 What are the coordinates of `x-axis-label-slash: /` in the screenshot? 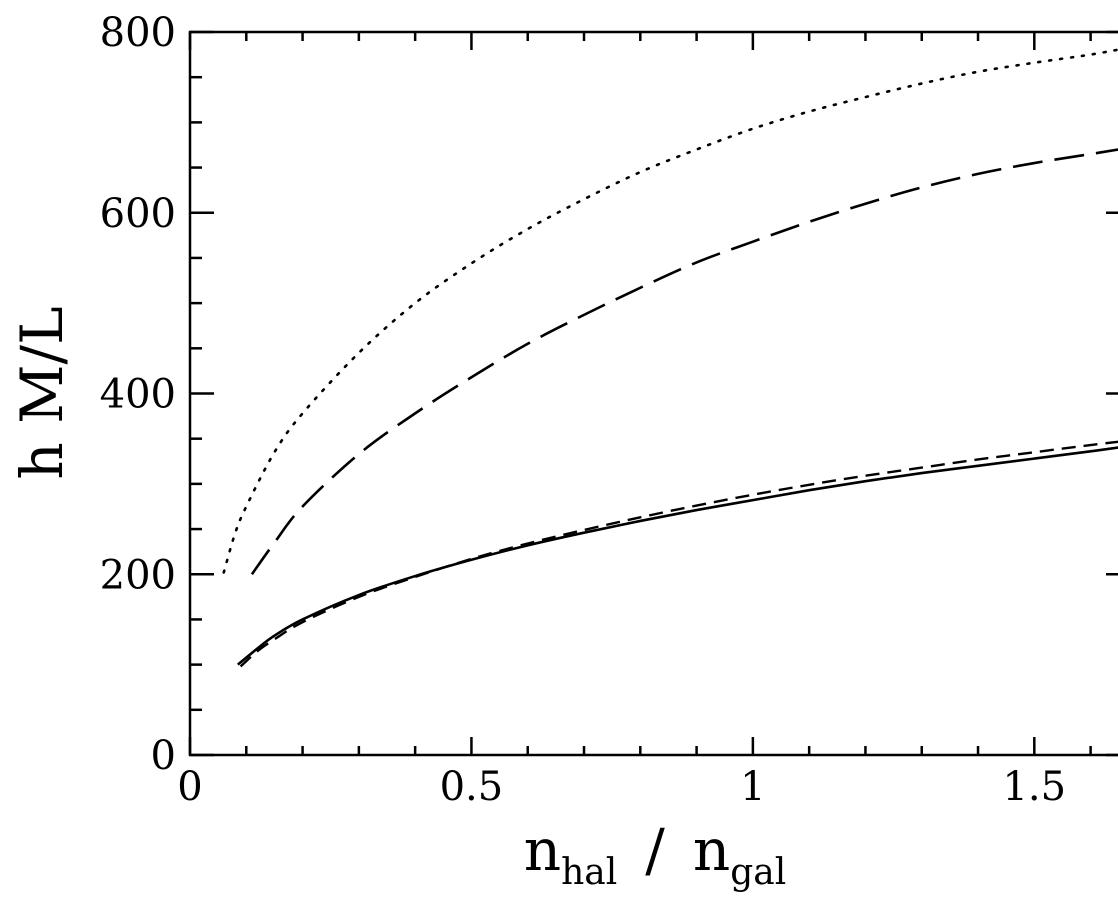 It's located at (655, 850).